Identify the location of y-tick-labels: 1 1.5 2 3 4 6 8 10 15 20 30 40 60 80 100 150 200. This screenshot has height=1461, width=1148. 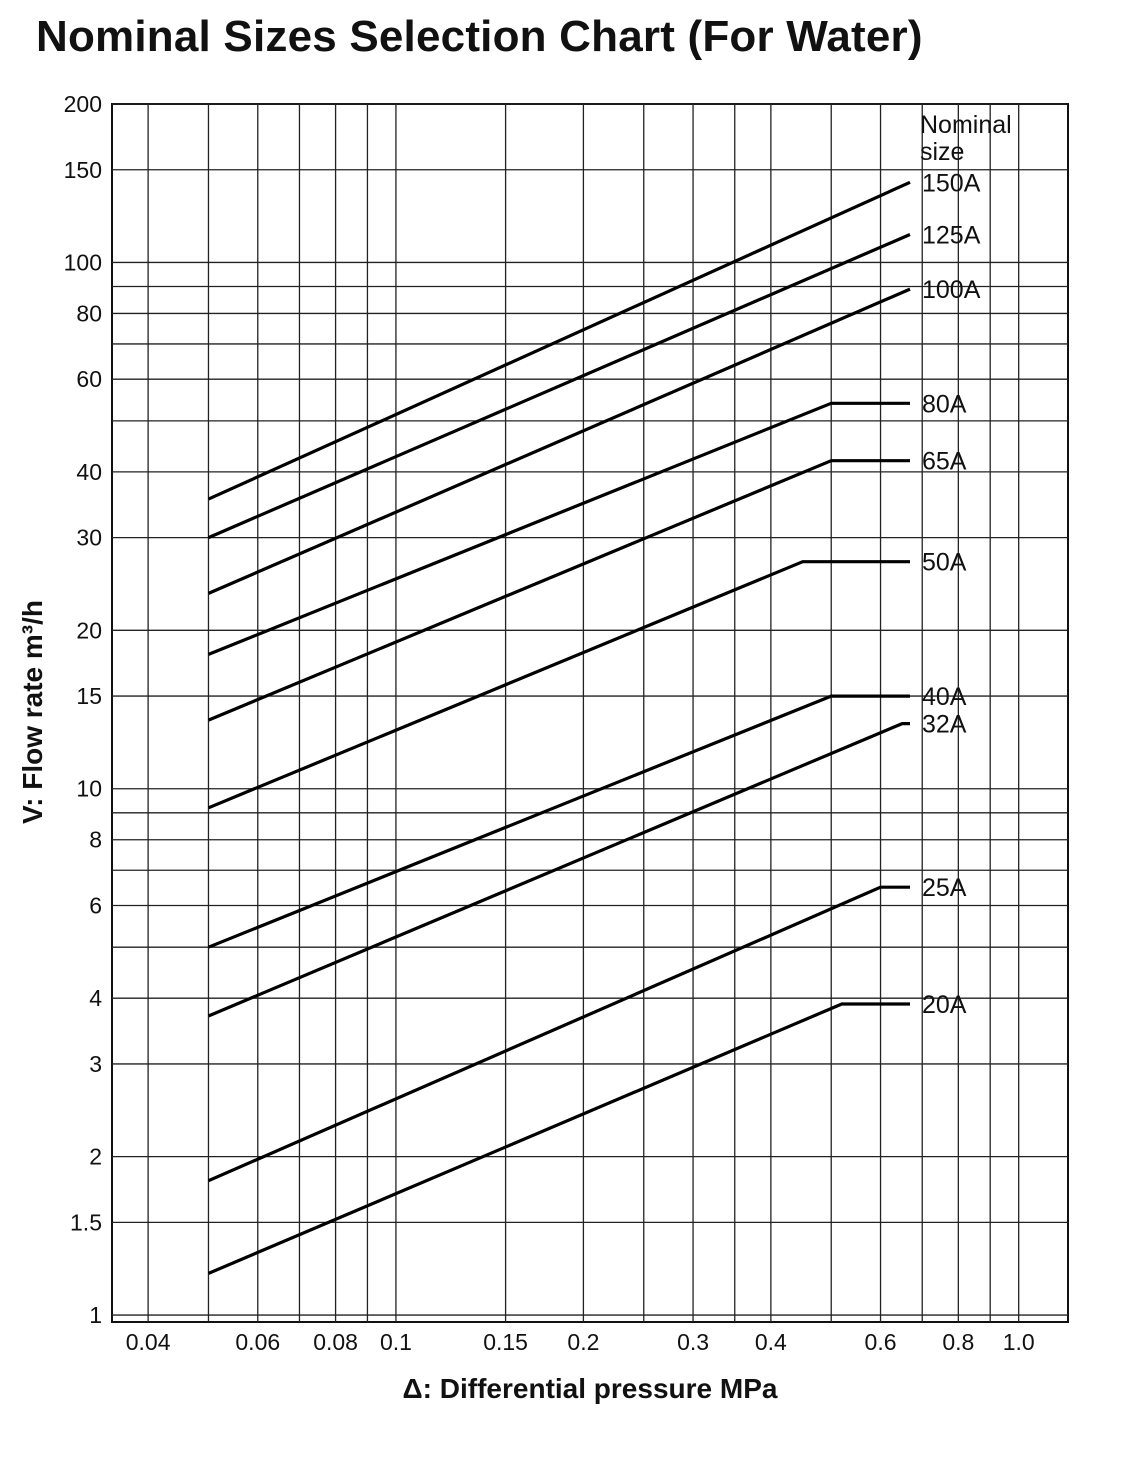
(83, 709).